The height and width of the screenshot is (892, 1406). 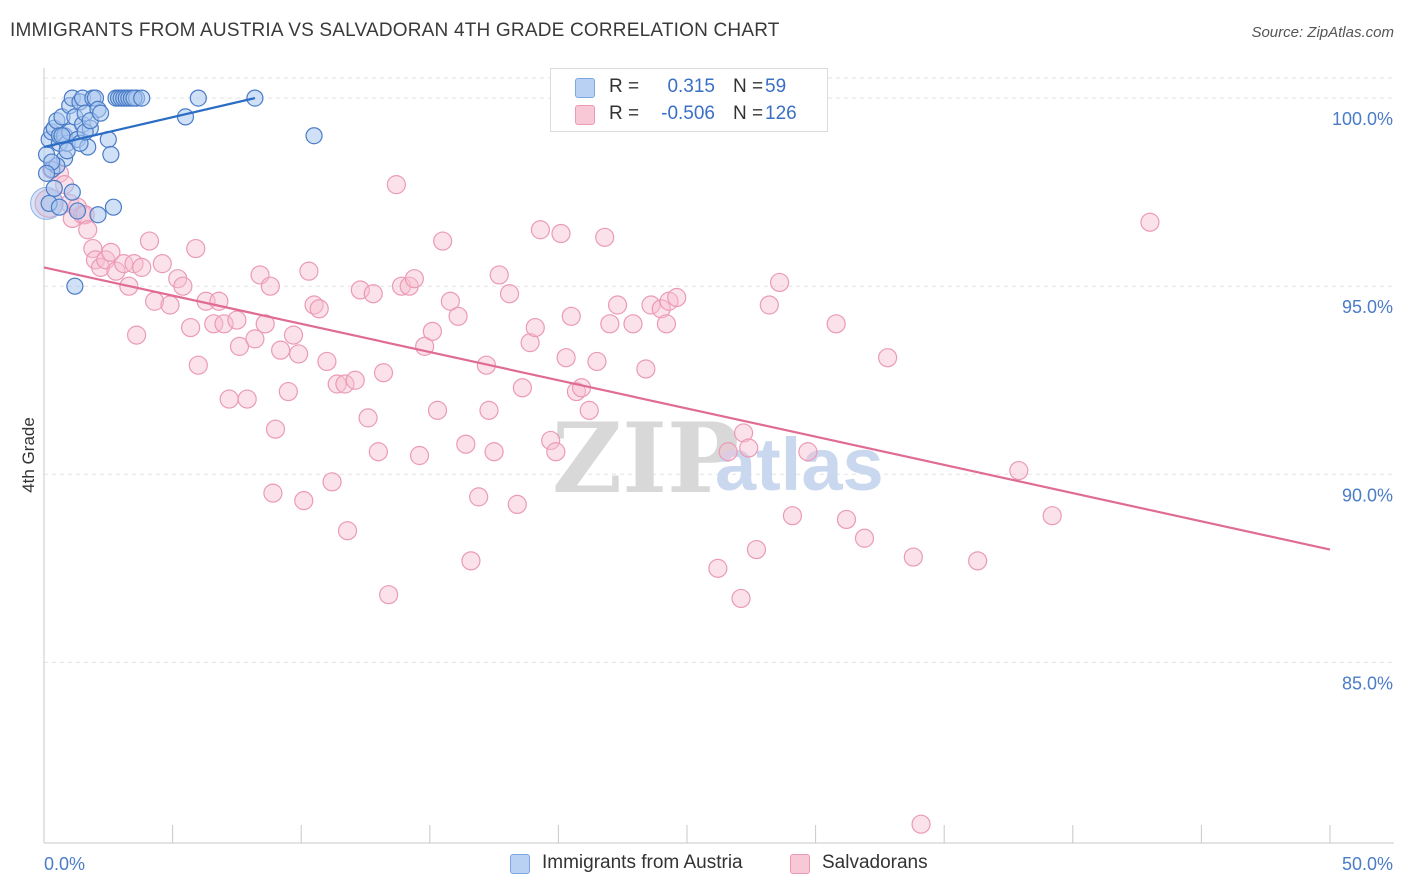 What do you see at coordinates (645, 458) in the screenshot?
I see `watermark-zip: ZIP` at bounding box center [645, 458].